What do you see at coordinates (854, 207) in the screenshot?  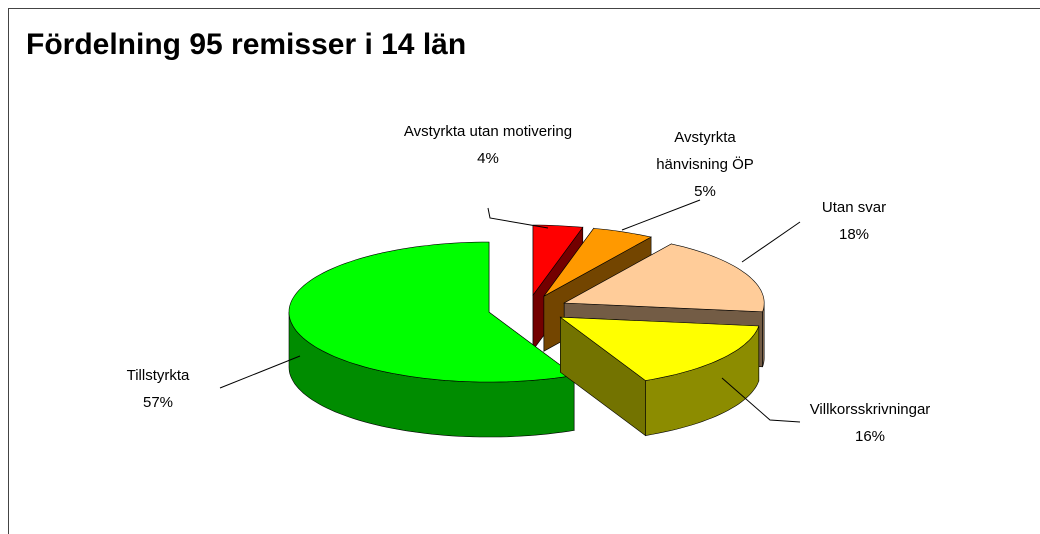 I see `category-label: Utan svar` at bounding box center [854, 207].